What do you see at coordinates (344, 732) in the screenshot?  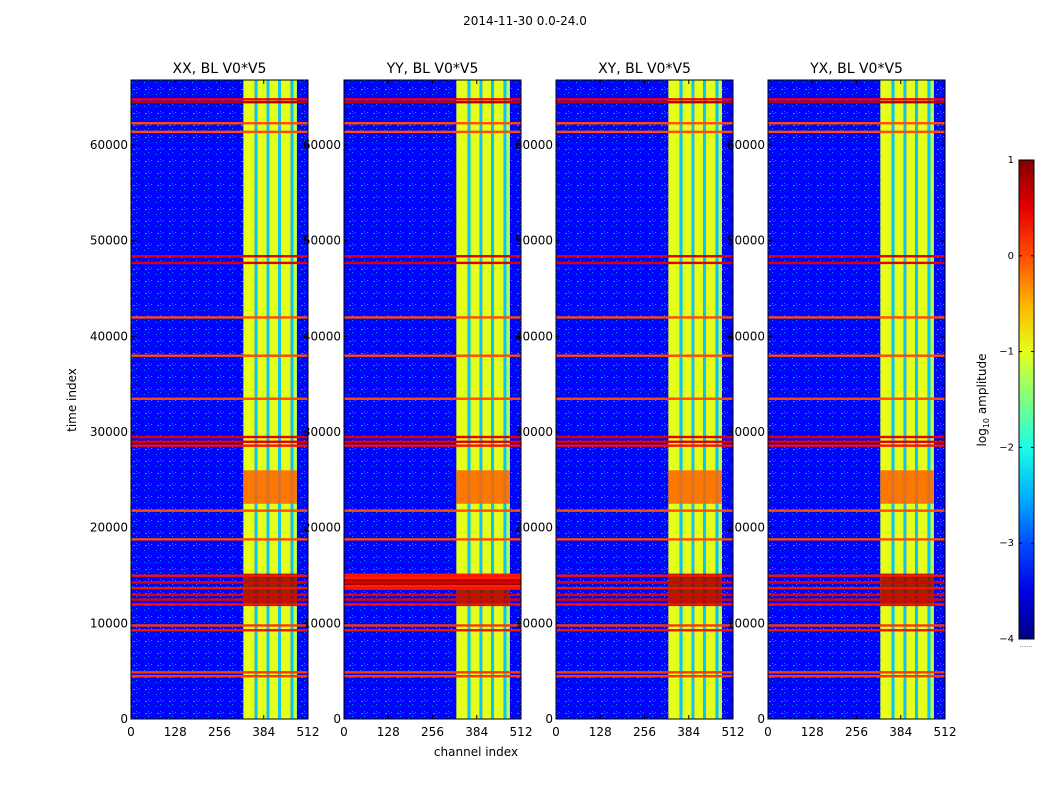 I see `x-tick-label: 0` at bounding box center [344, 732].